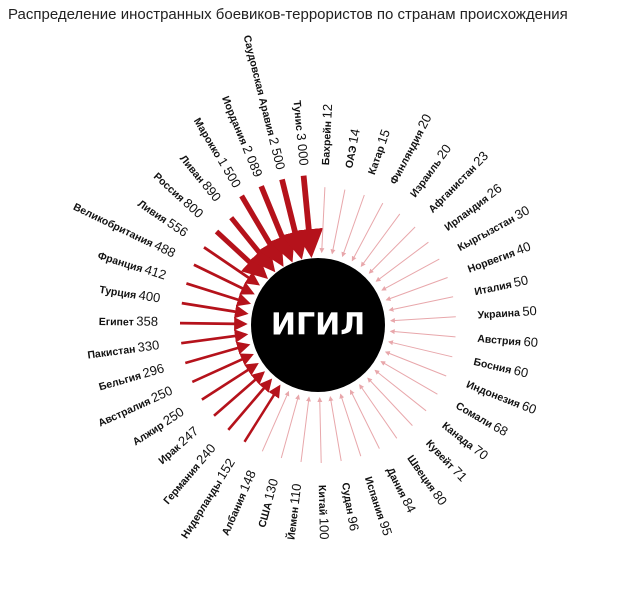  I want to click on country-name: США, so click(265, 514).